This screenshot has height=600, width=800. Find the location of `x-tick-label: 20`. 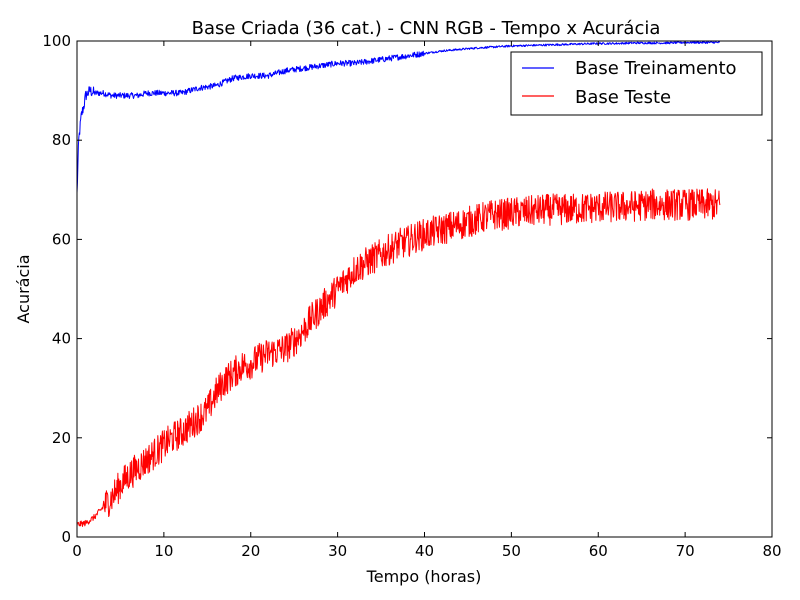

x-tick-label: 20 is located at coordinates (250, 551).